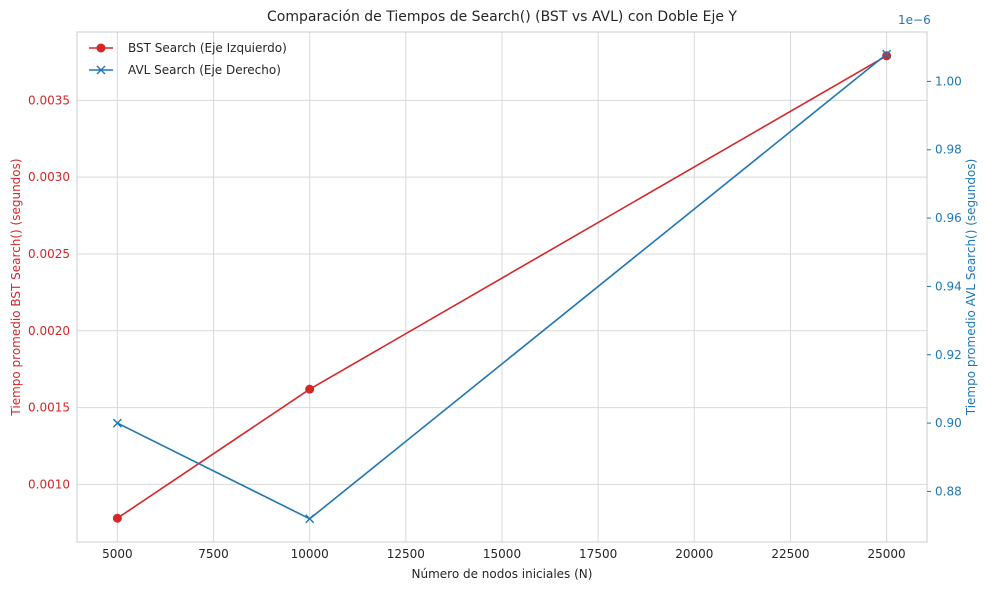  Describe the element at coordinates (887, 554) in the screenshot. I see `x-tick-label: 25000` at that location.